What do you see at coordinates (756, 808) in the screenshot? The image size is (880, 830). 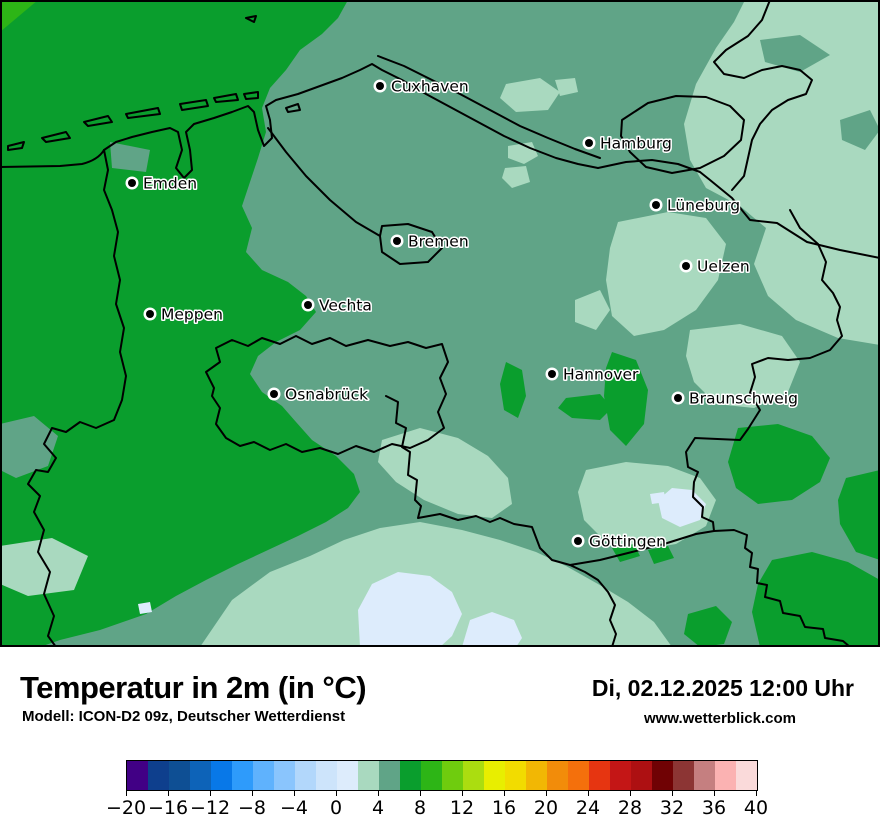 I see `colorbar-tick-label: 40` at bounding box center [756, 808].